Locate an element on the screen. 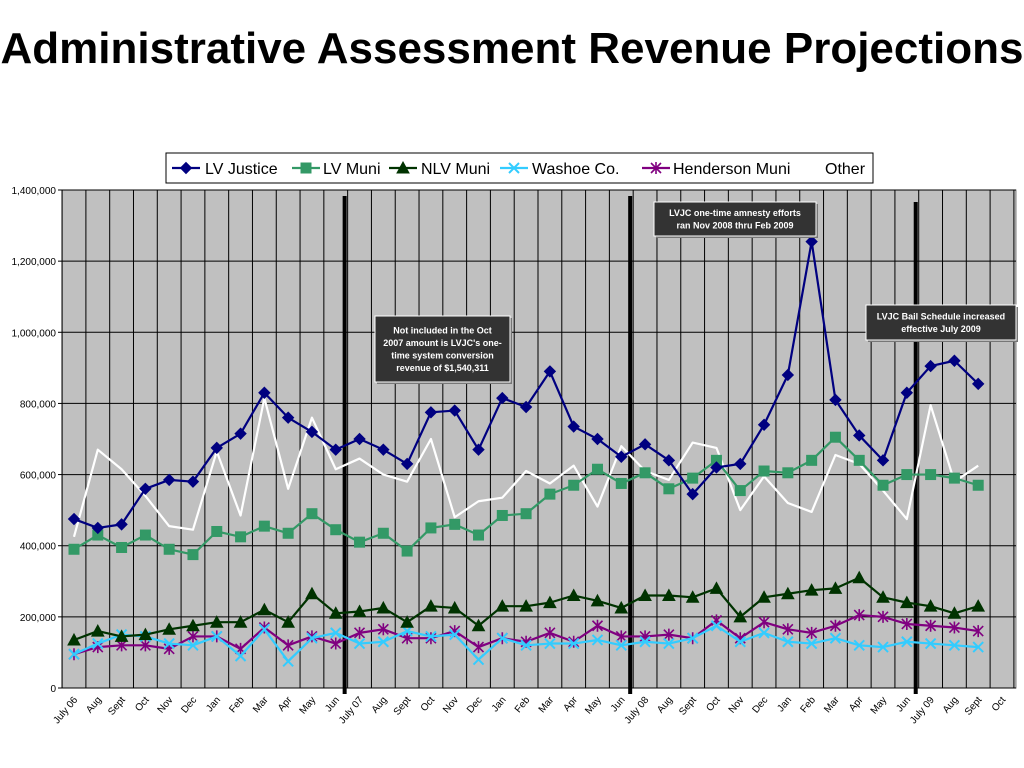 The height and width of the screenshot is (768, 1024). legend-label: LV Muni is located at coordinates (352, 169).